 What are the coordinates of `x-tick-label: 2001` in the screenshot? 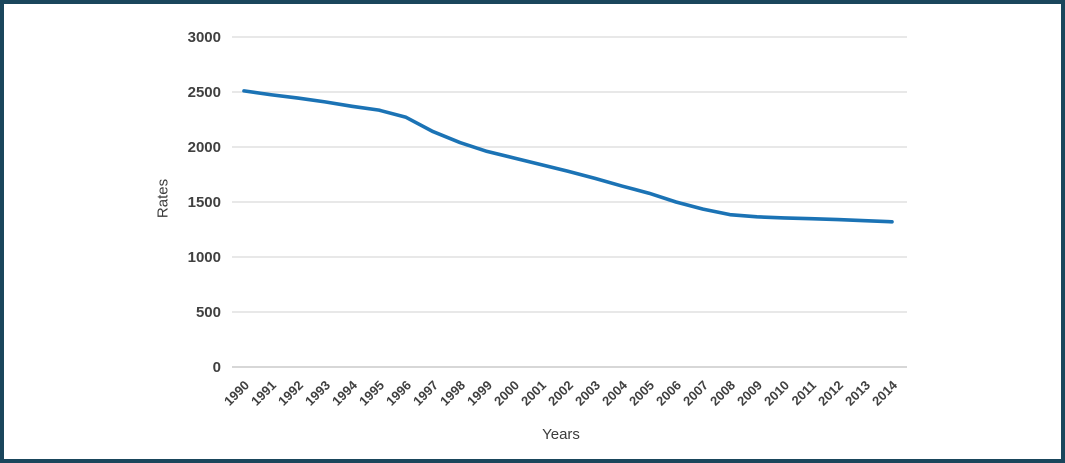 It's located at (533, 393).